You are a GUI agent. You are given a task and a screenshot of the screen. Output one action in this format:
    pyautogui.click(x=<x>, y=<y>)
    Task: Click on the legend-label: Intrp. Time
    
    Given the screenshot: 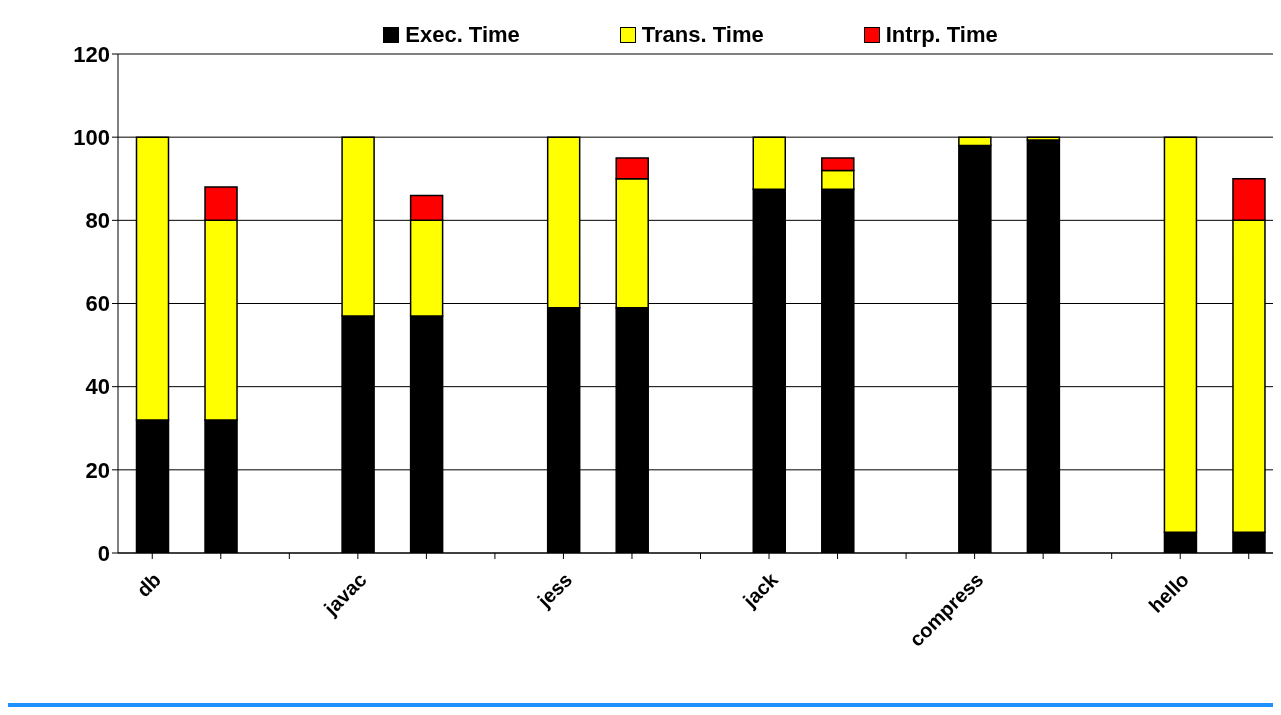 What is the action you would take?
    pyautogui.click(x=941, y=35)
    